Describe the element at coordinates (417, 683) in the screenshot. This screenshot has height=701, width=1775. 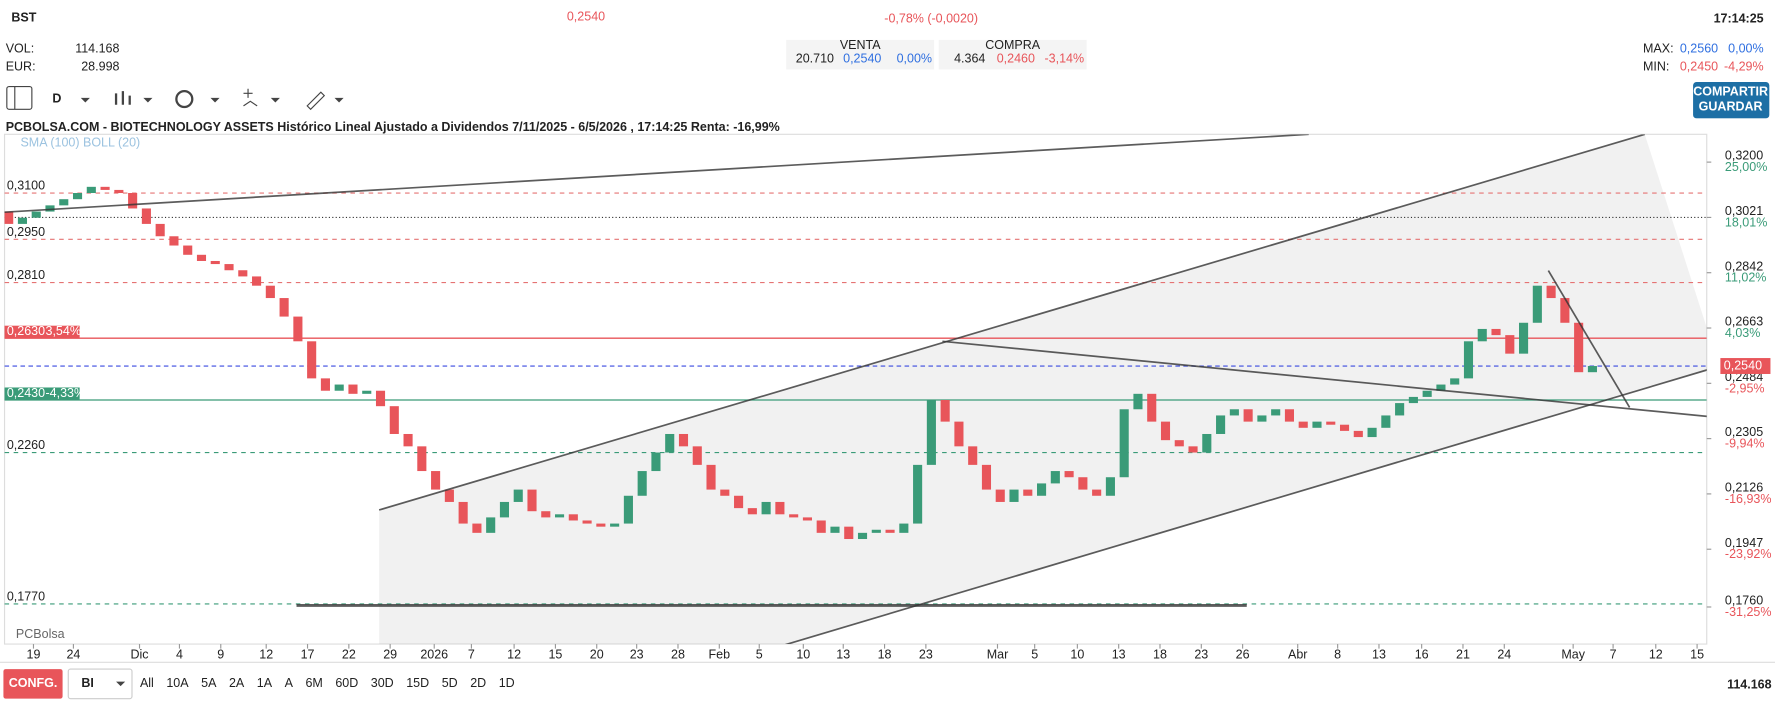
I see `range-button: 15D` at that location.